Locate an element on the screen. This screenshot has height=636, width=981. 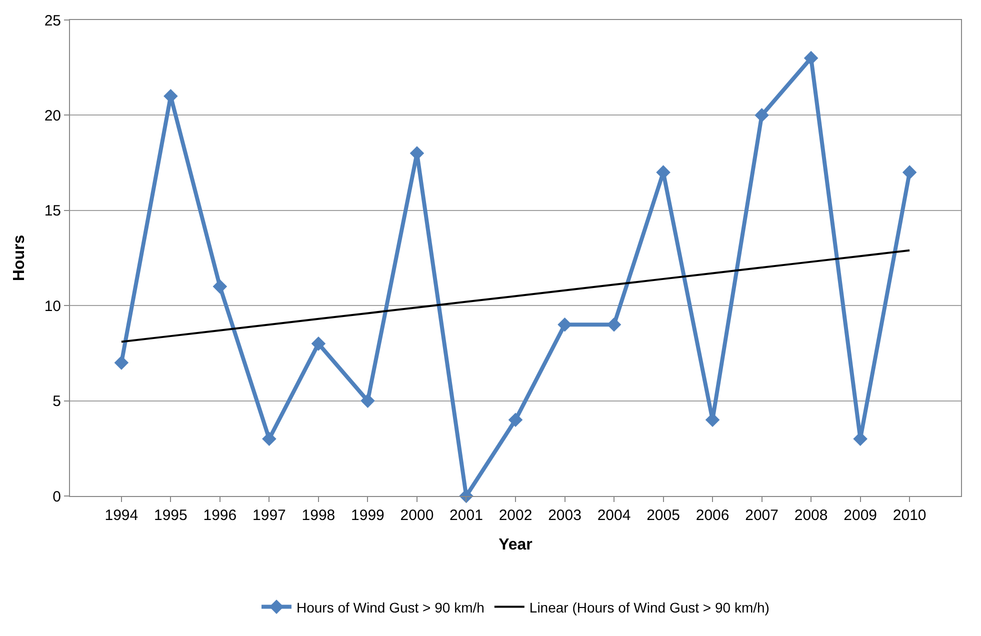
line-series is located at coordinates (515, 296).